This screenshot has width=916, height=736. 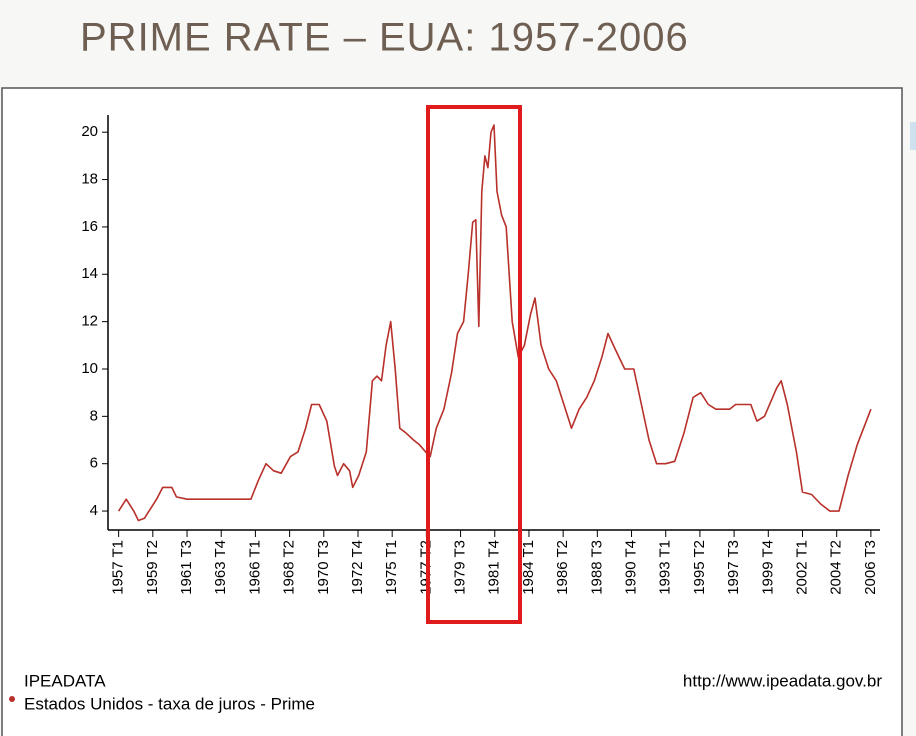 I want to click on x-tick-label: 1966 T1, so click(x=254, y=567).